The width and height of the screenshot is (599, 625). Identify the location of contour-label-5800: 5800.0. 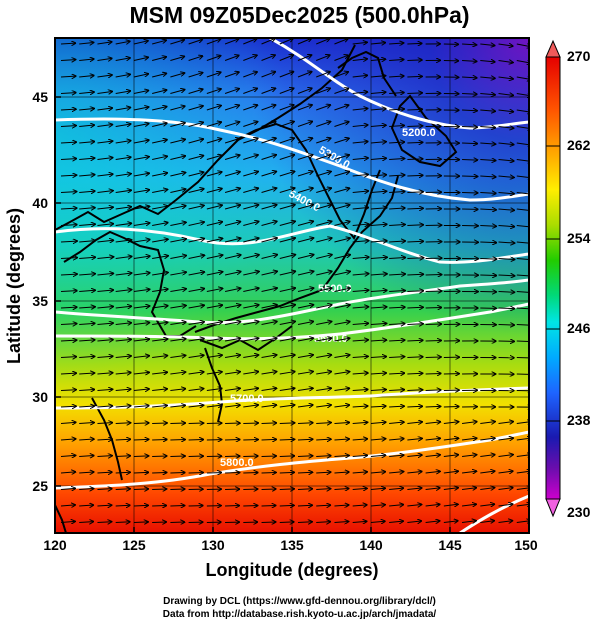
(237, 463).